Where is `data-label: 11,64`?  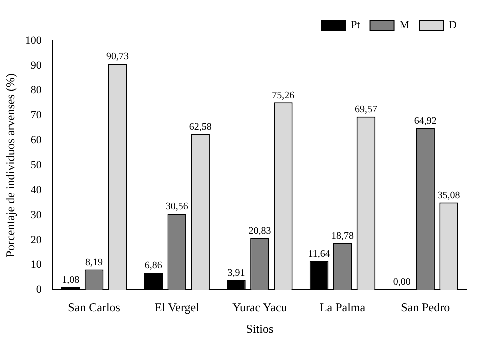
data-label: 11,64 is located at coordinates (319, 254).